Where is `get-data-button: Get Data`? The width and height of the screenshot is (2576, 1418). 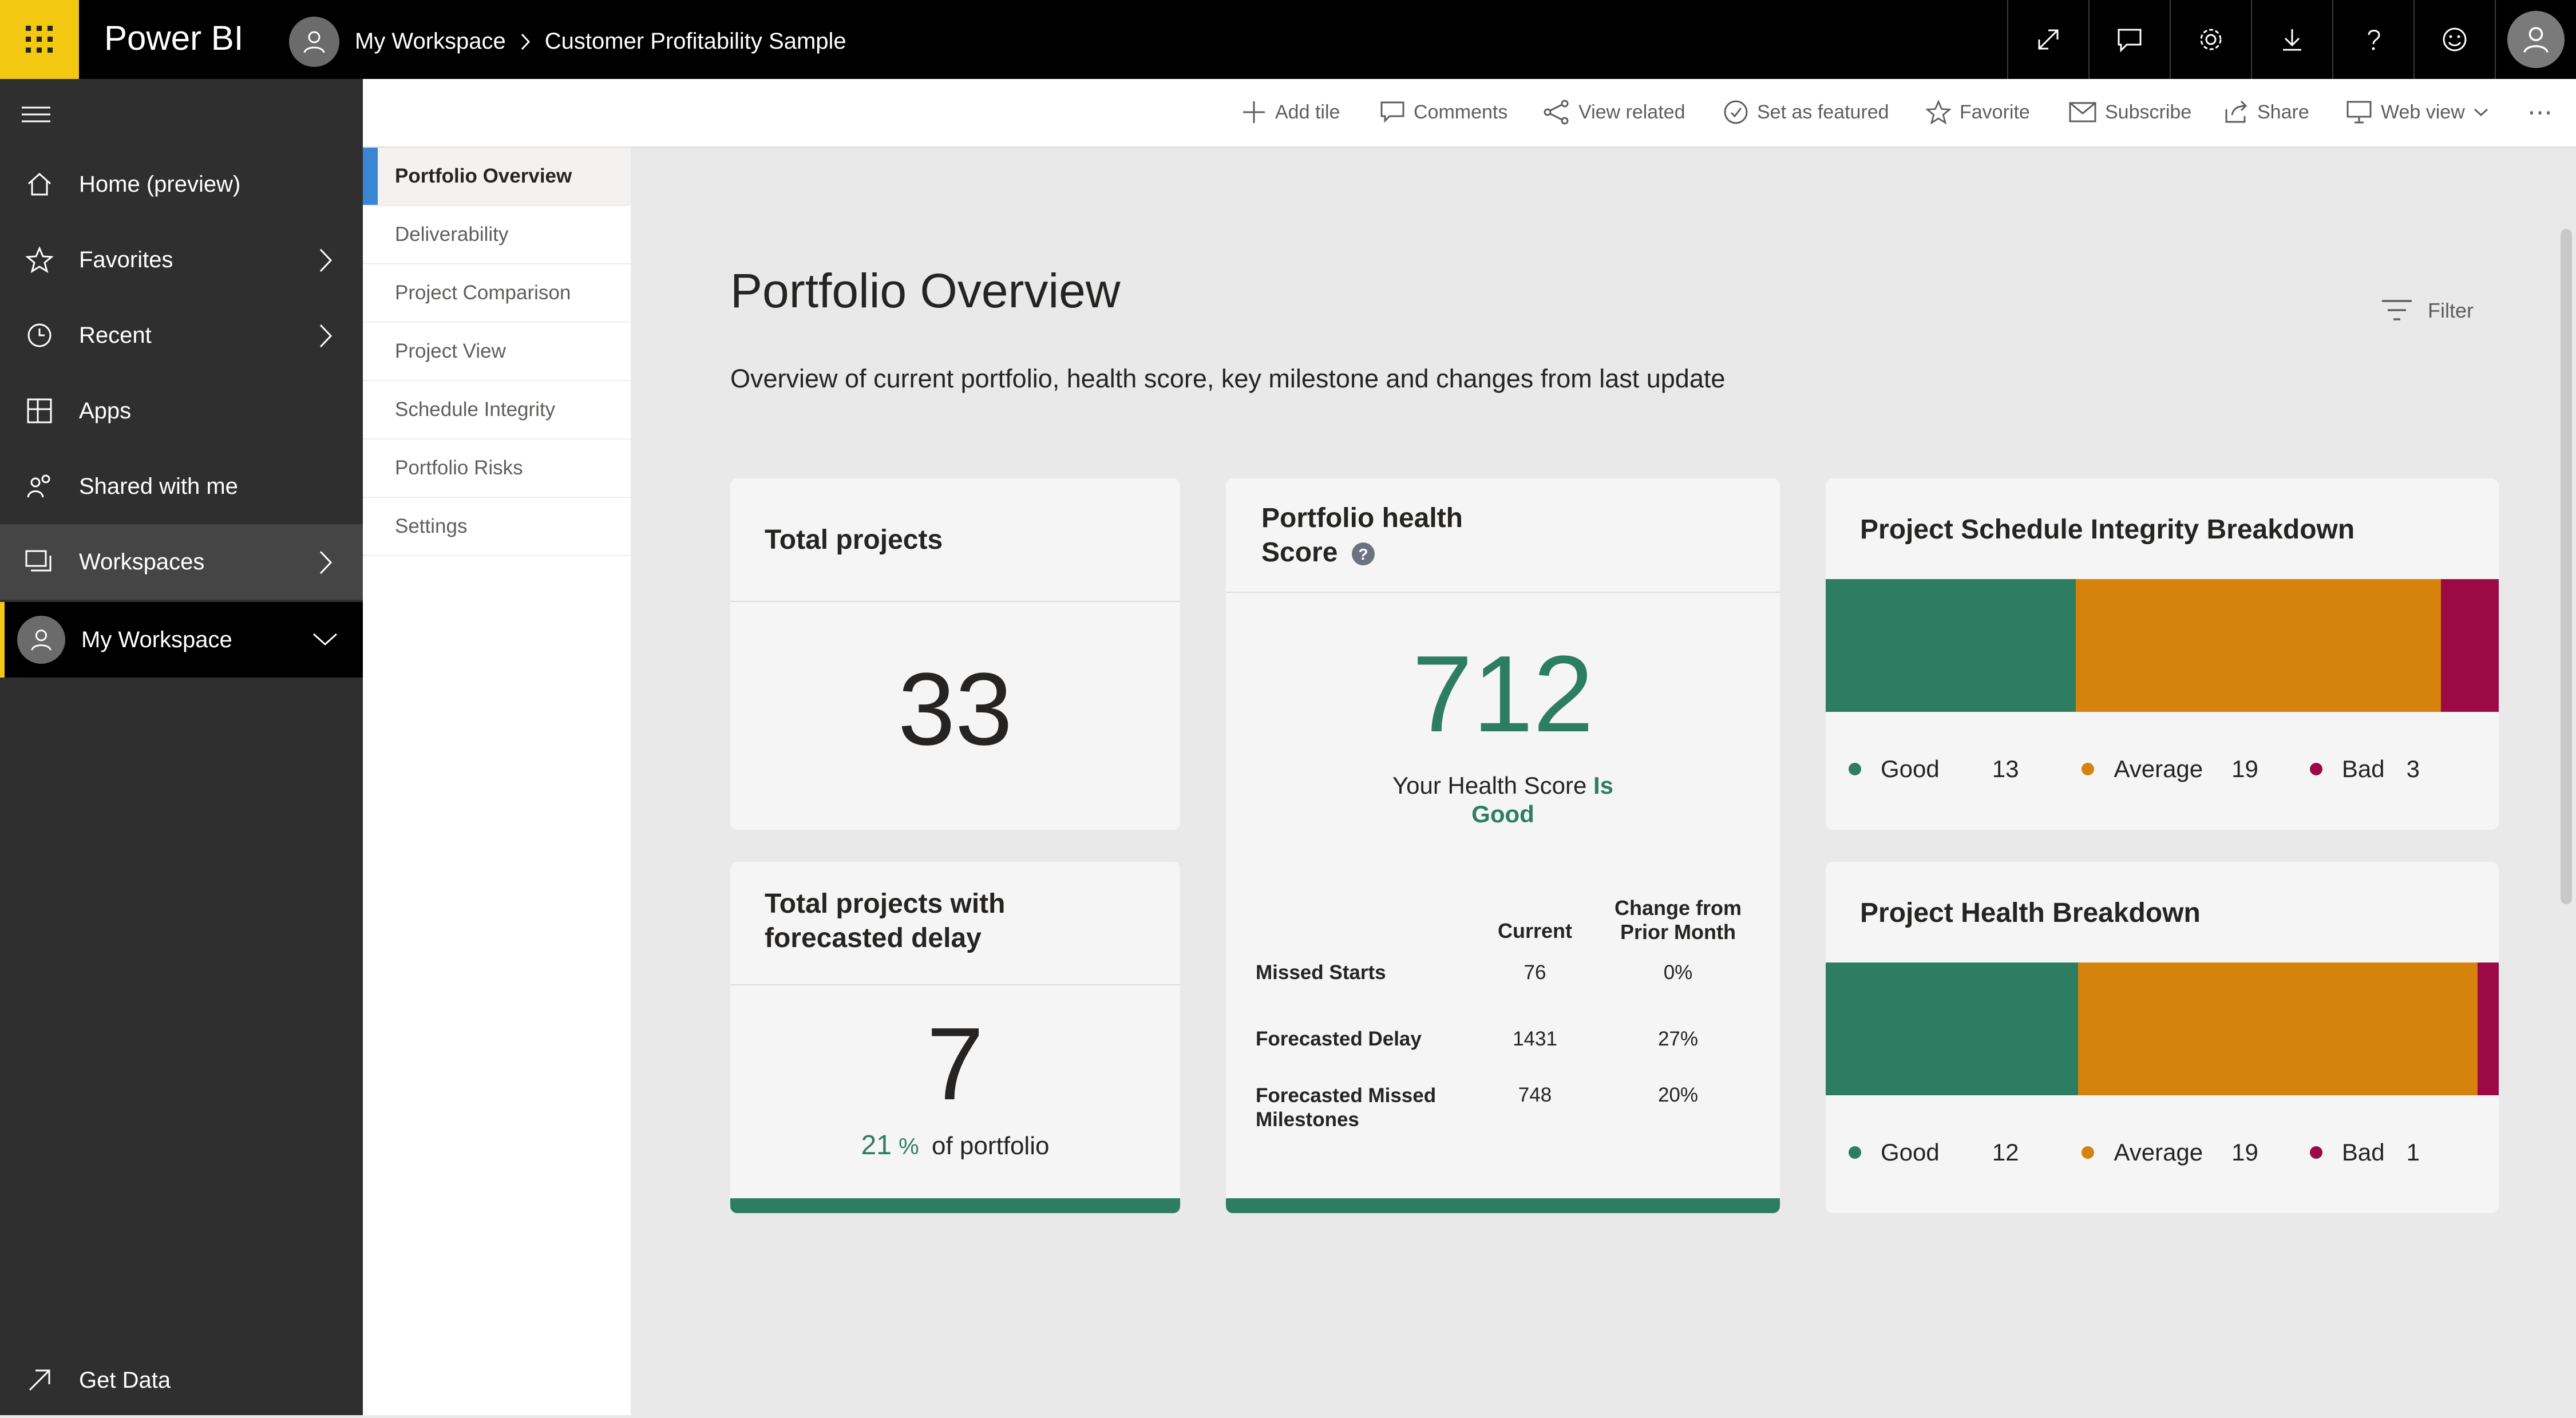 get-data-button: Get Data is located at coordinates (181, 1380).